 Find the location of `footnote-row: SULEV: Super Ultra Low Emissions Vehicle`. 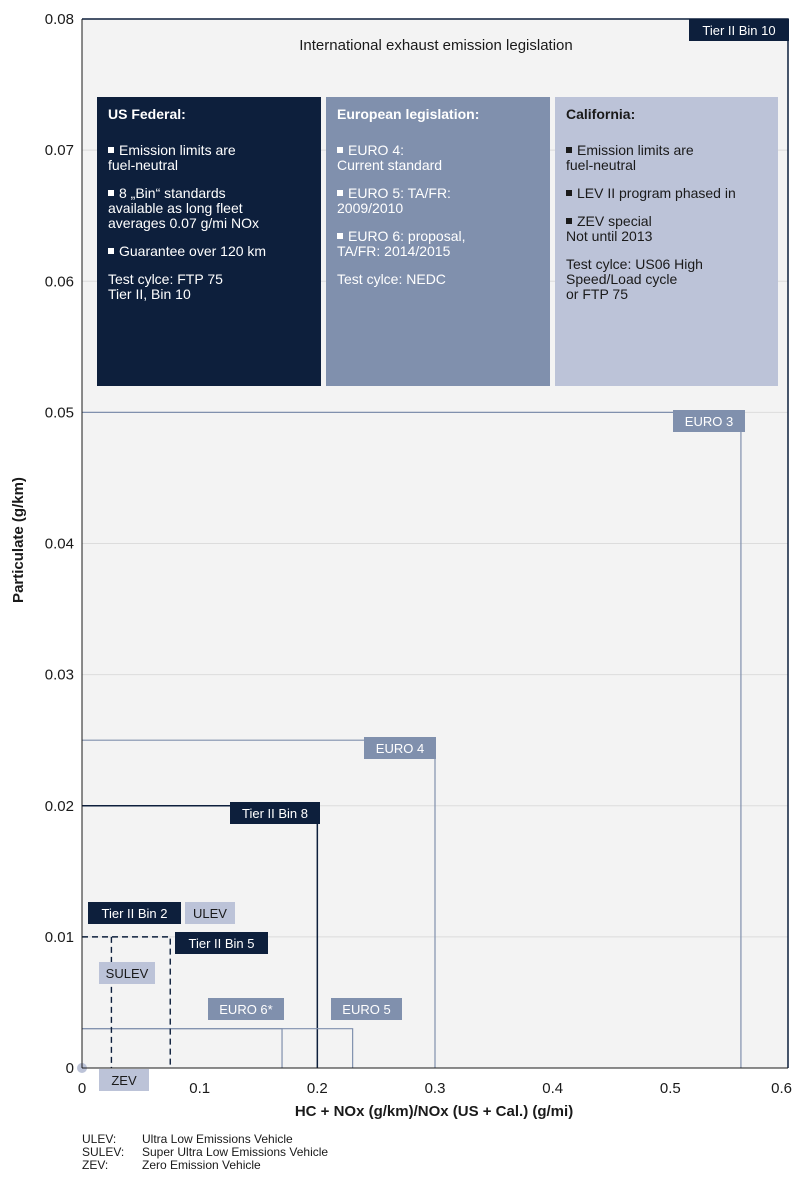

footnote-row: SULEV: Super Ultra Low Emissions Vehicle is located at coordinates (205, 1152).